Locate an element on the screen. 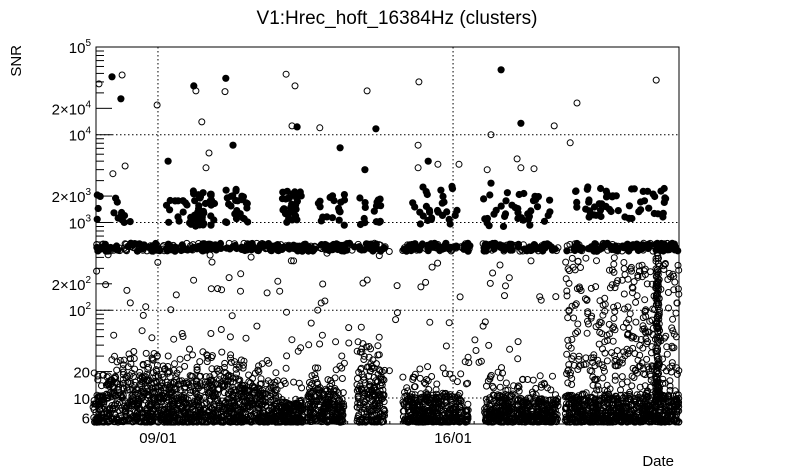  y-tick-label: 2×10³ is located at coordinates (72, 196).